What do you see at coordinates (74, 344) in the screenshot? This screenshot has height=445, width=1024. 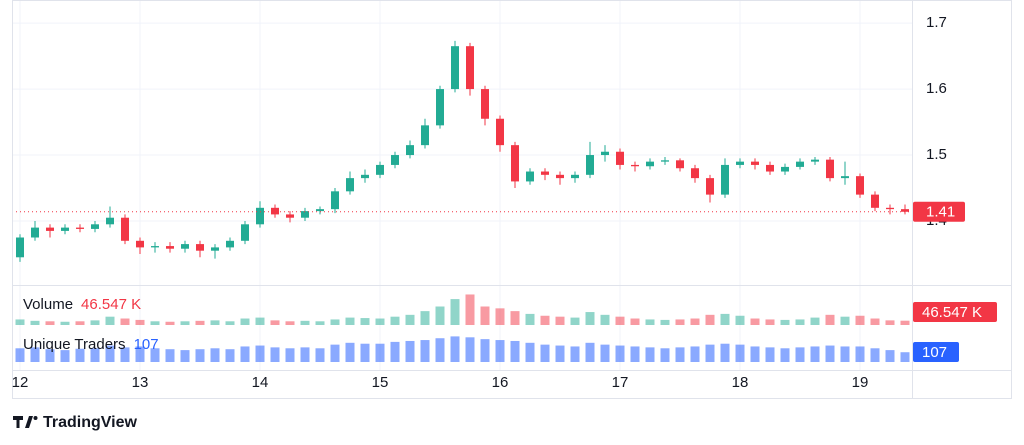 I see `legend-name: Unique Traders` at bounding box center [74, 344].